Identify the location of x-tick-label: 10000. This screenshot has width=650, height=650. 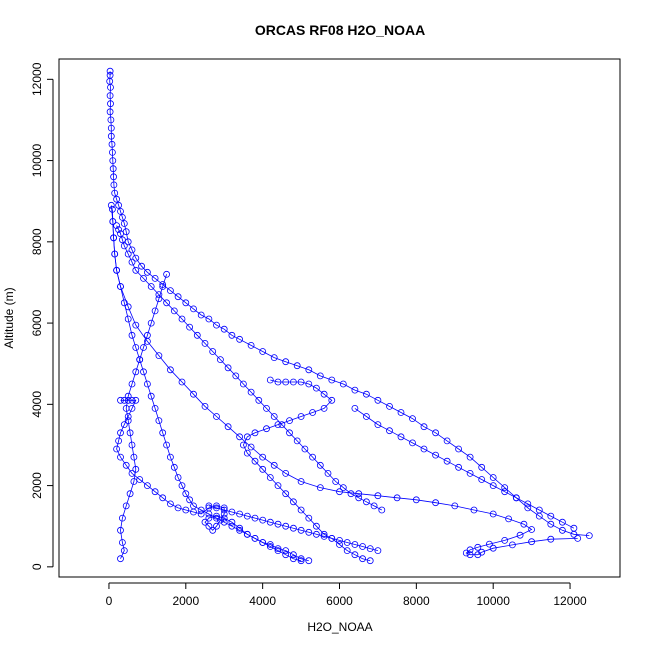
(494, 601).